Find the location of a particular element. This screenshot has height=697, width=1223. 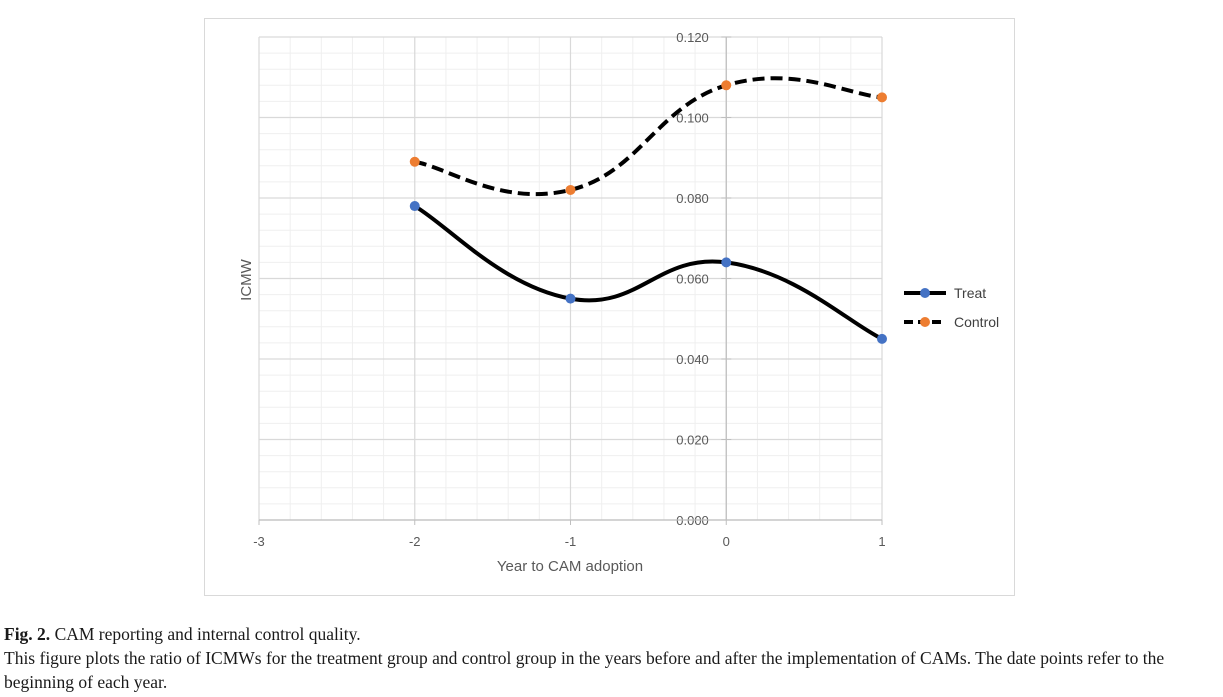

y-tick-label: 0.100 is located at coordinates (692, 118).